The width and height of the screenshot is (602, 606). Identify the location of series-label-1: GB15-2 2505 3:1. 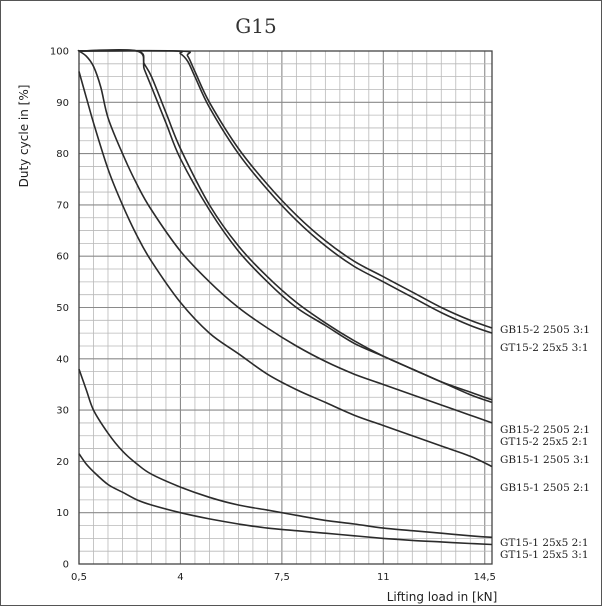
(545, 330).